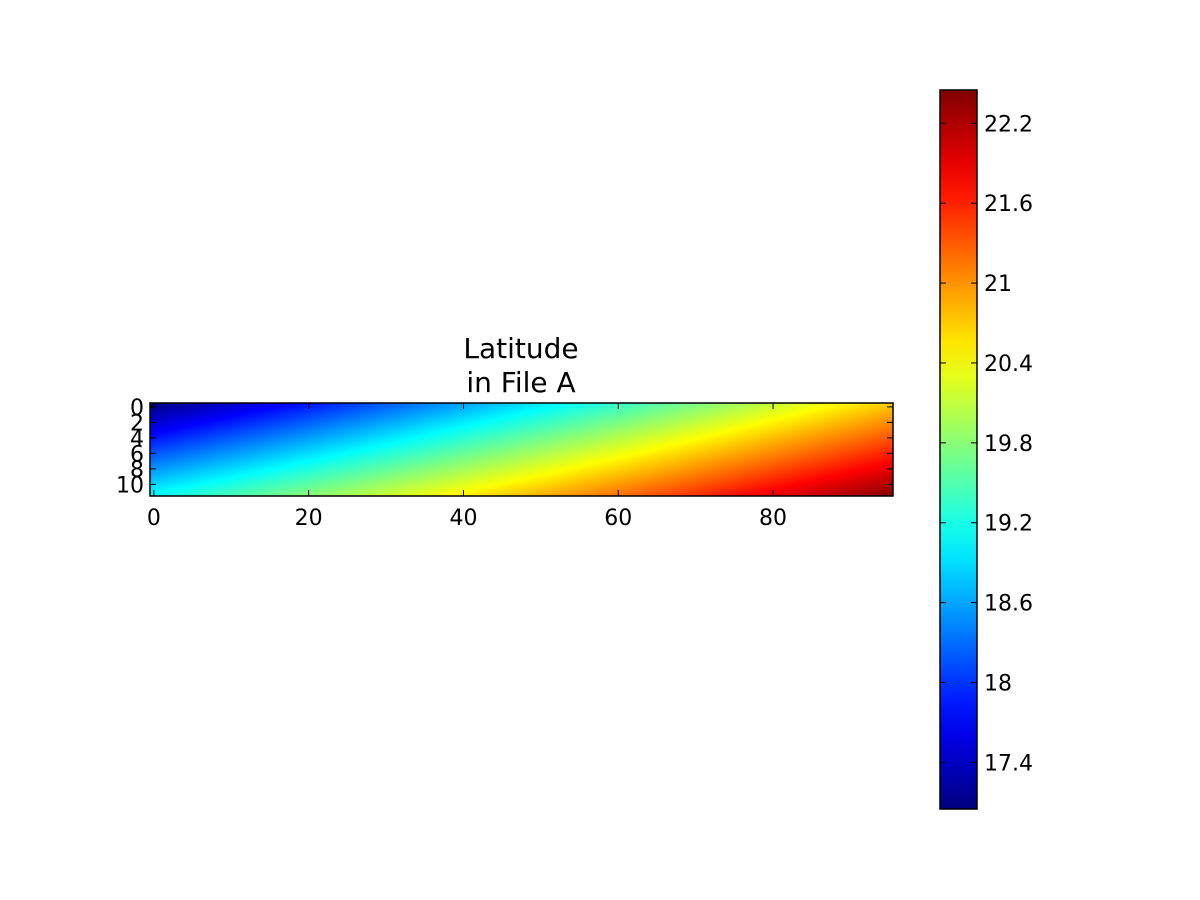  I want to click on x-tick-label: 40, so click(463, 518).